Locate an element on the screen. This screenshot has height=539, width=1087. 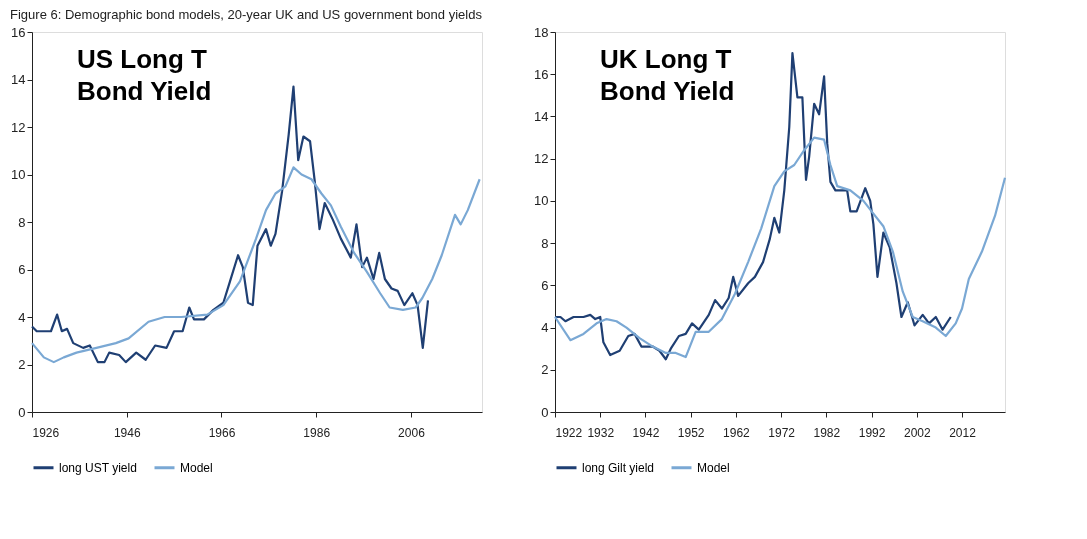
x-tick-label: 1982 is located at coordinates (827, 432).